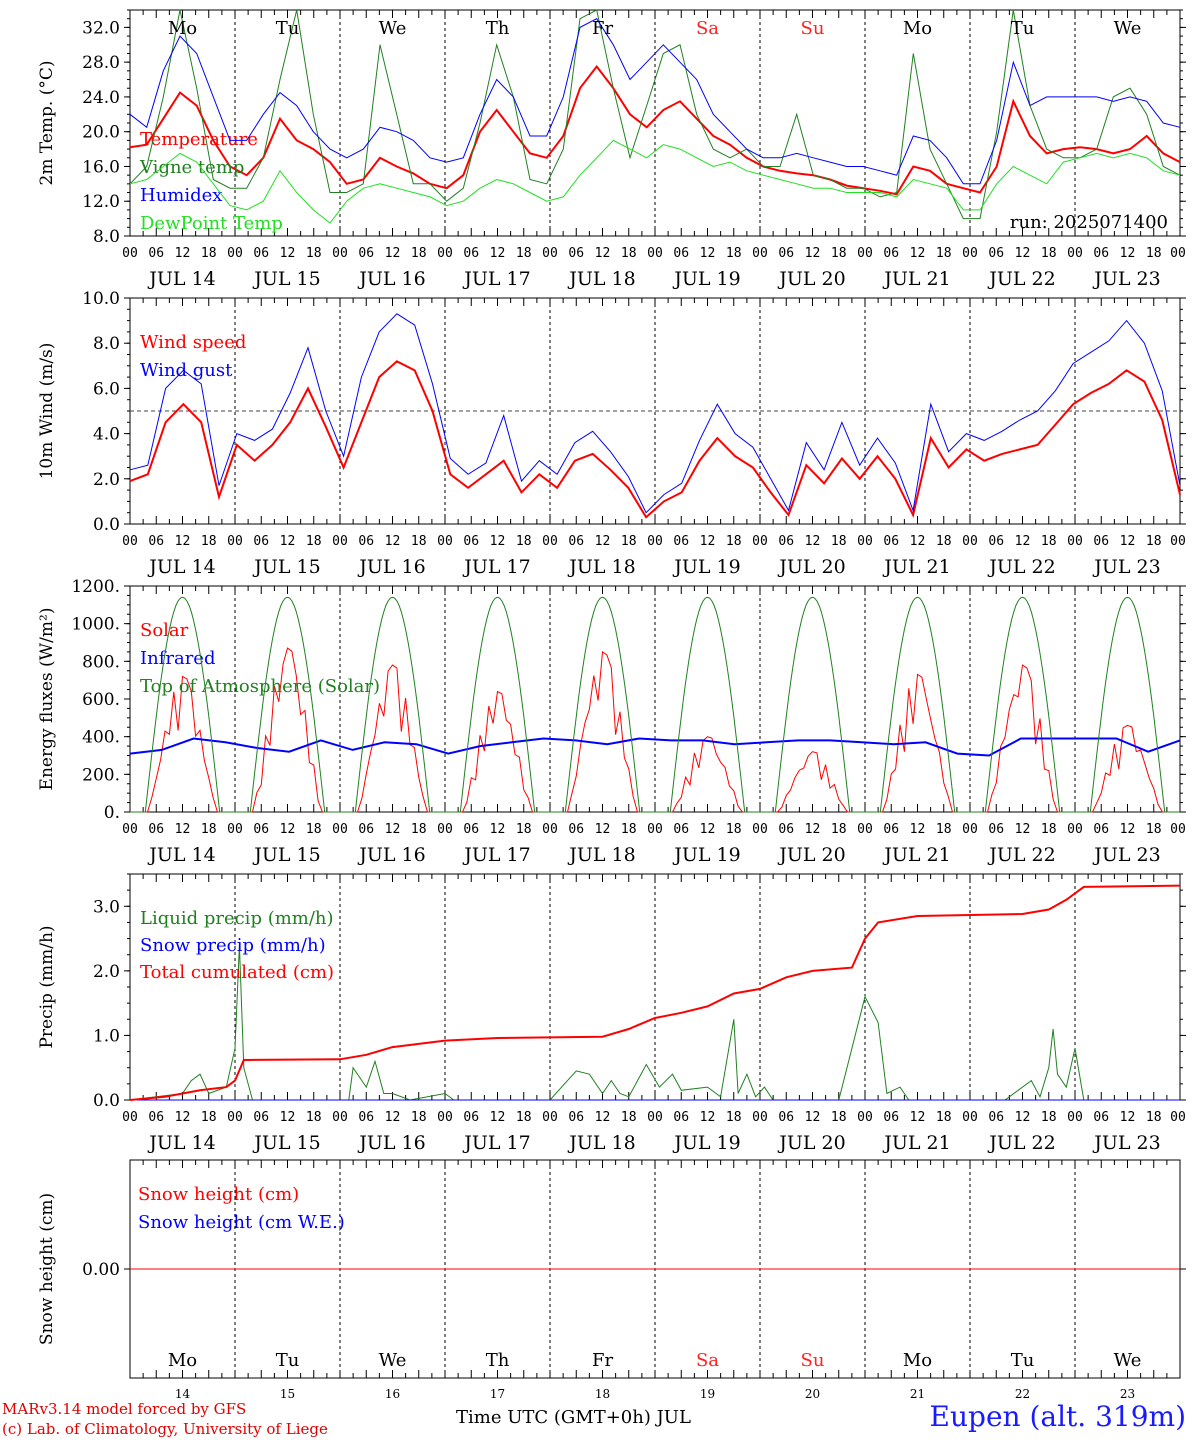 The width and height of the screenshot is (1194, 1440). I want to click on y-tick-label: 0.00, so click(101, 1270).